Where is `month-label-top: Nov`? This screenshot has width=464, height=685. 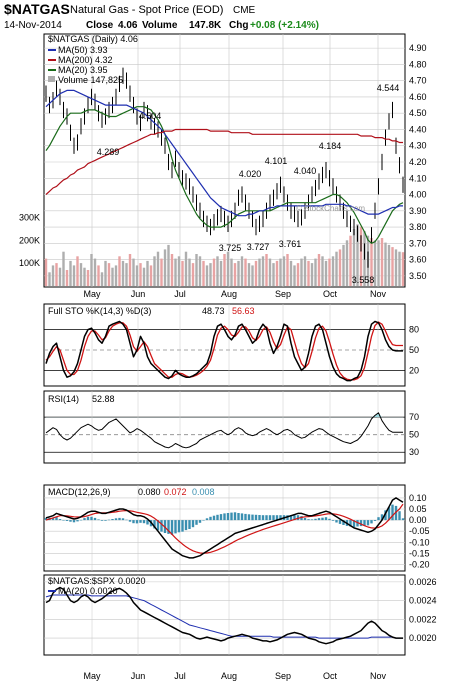
month-label-top: Nov is located at coordinates (378, 294).